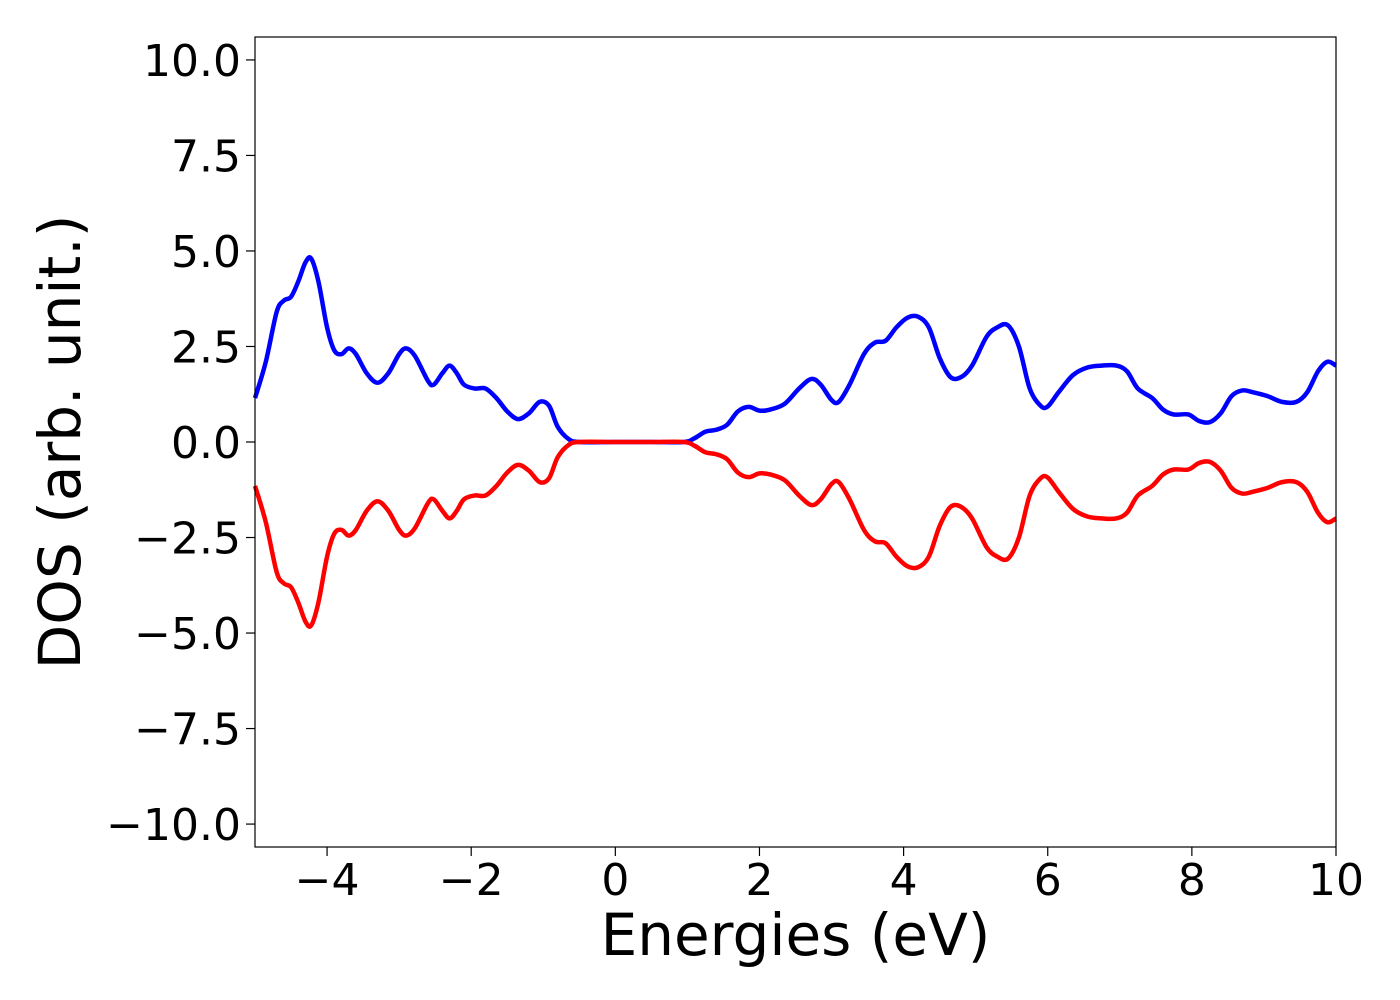 The width and height of the screenshot is (1400, 1000). What do you see at coordinates (327, 880) in the screenshot?
I see `x-tick-label: −4` at bounding box center [327, 880].